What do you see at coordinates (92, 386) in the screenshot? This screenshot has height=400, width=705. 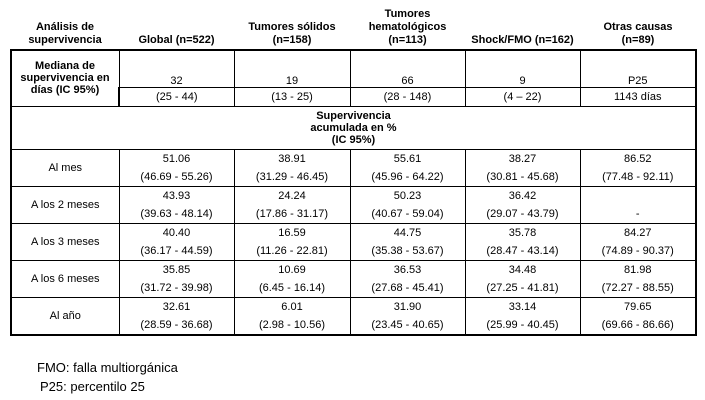 I see `footnote-p25: P25: percentilo 25` at bounding box center [92, 386].